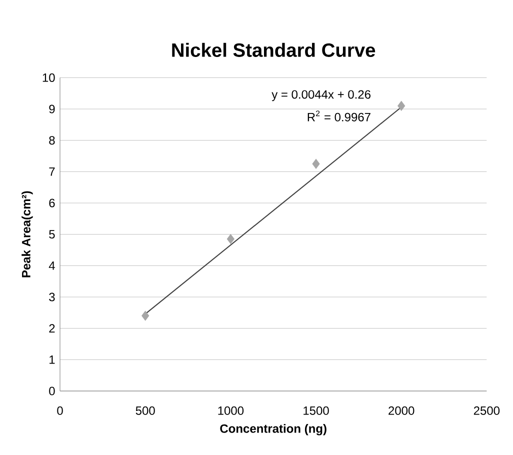 The width and height of the screenshot is (513, 455). Describe the element at coordinates (52, 391) in the screenshot. I see `y-tick-label: 0` at that location.